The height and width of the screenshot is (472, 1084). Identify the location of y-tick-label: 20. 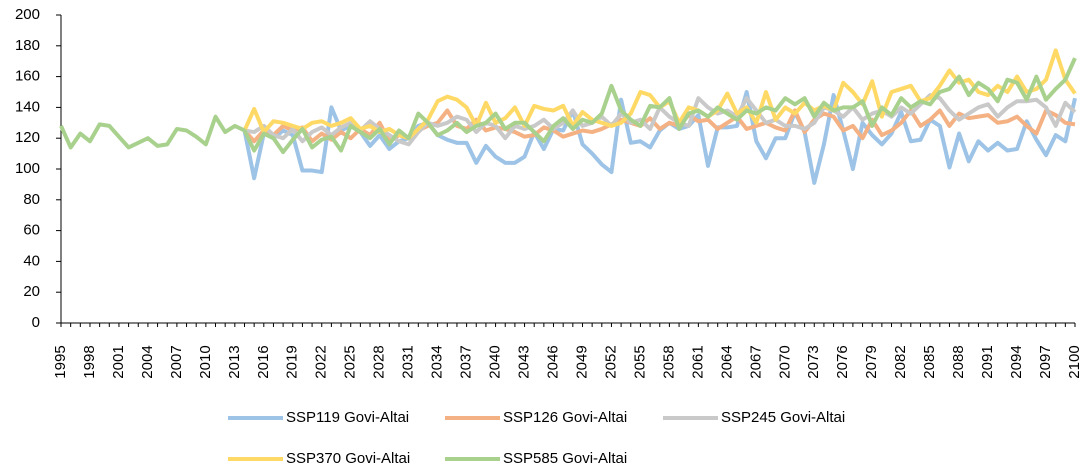
(31, 291).